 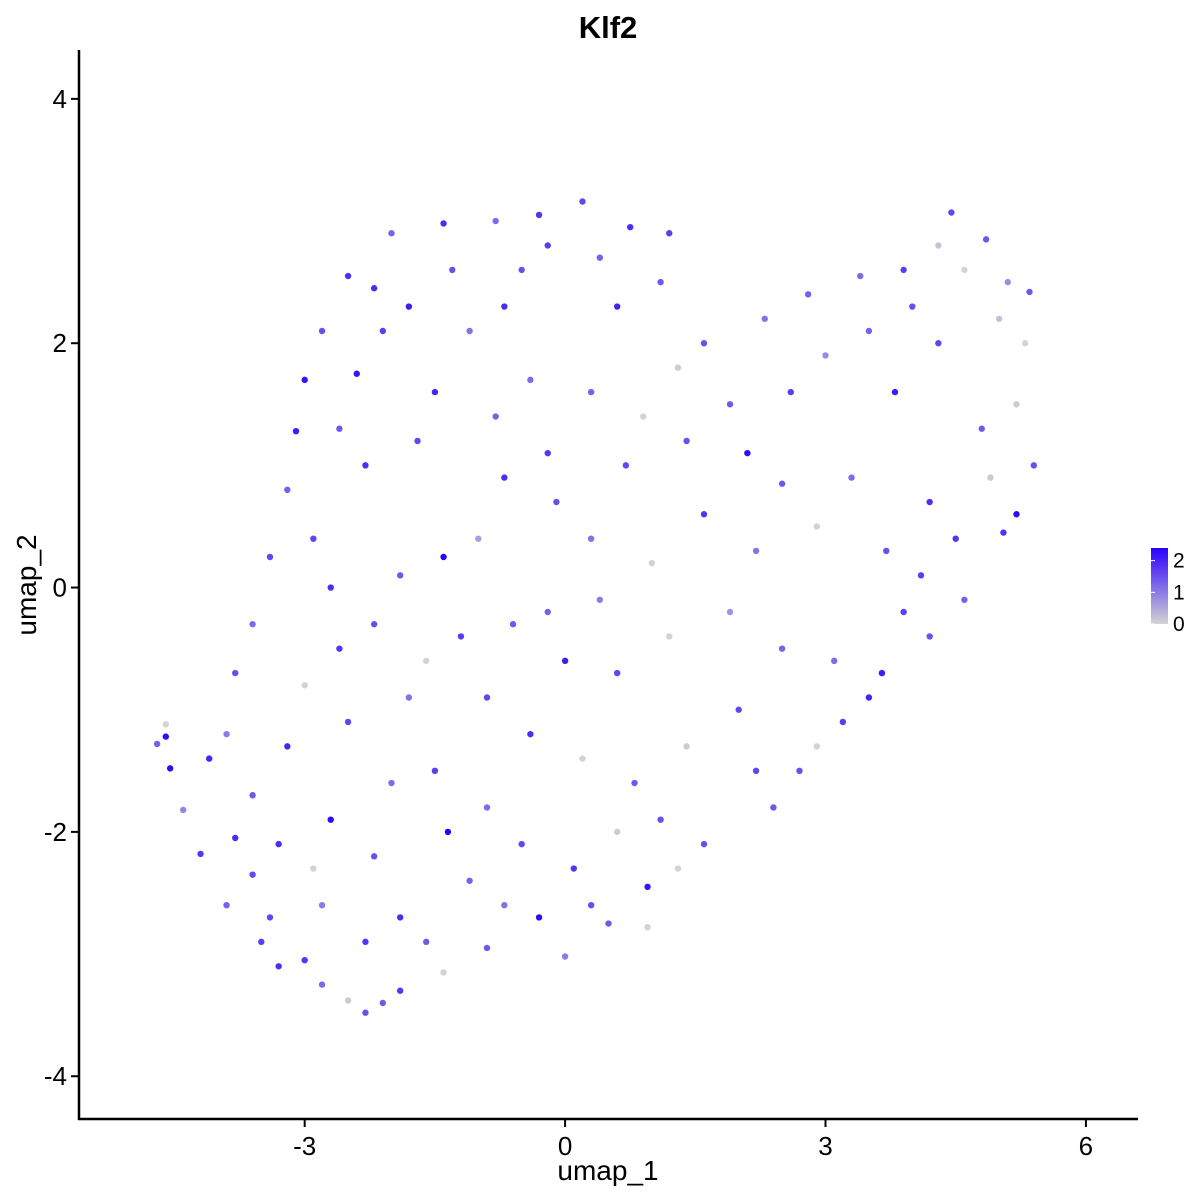 What do you see at coordinates (607, 1170) in the screenshot?
I see `x-axis-title: umap_1` at bounding box center [607, 1170].